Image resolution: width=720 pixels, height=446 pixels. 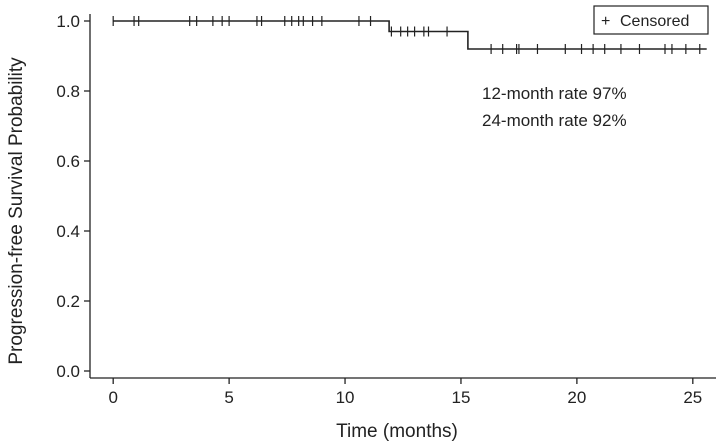 I want to click on x-tick-label: 0, so click(x=112, y=397).